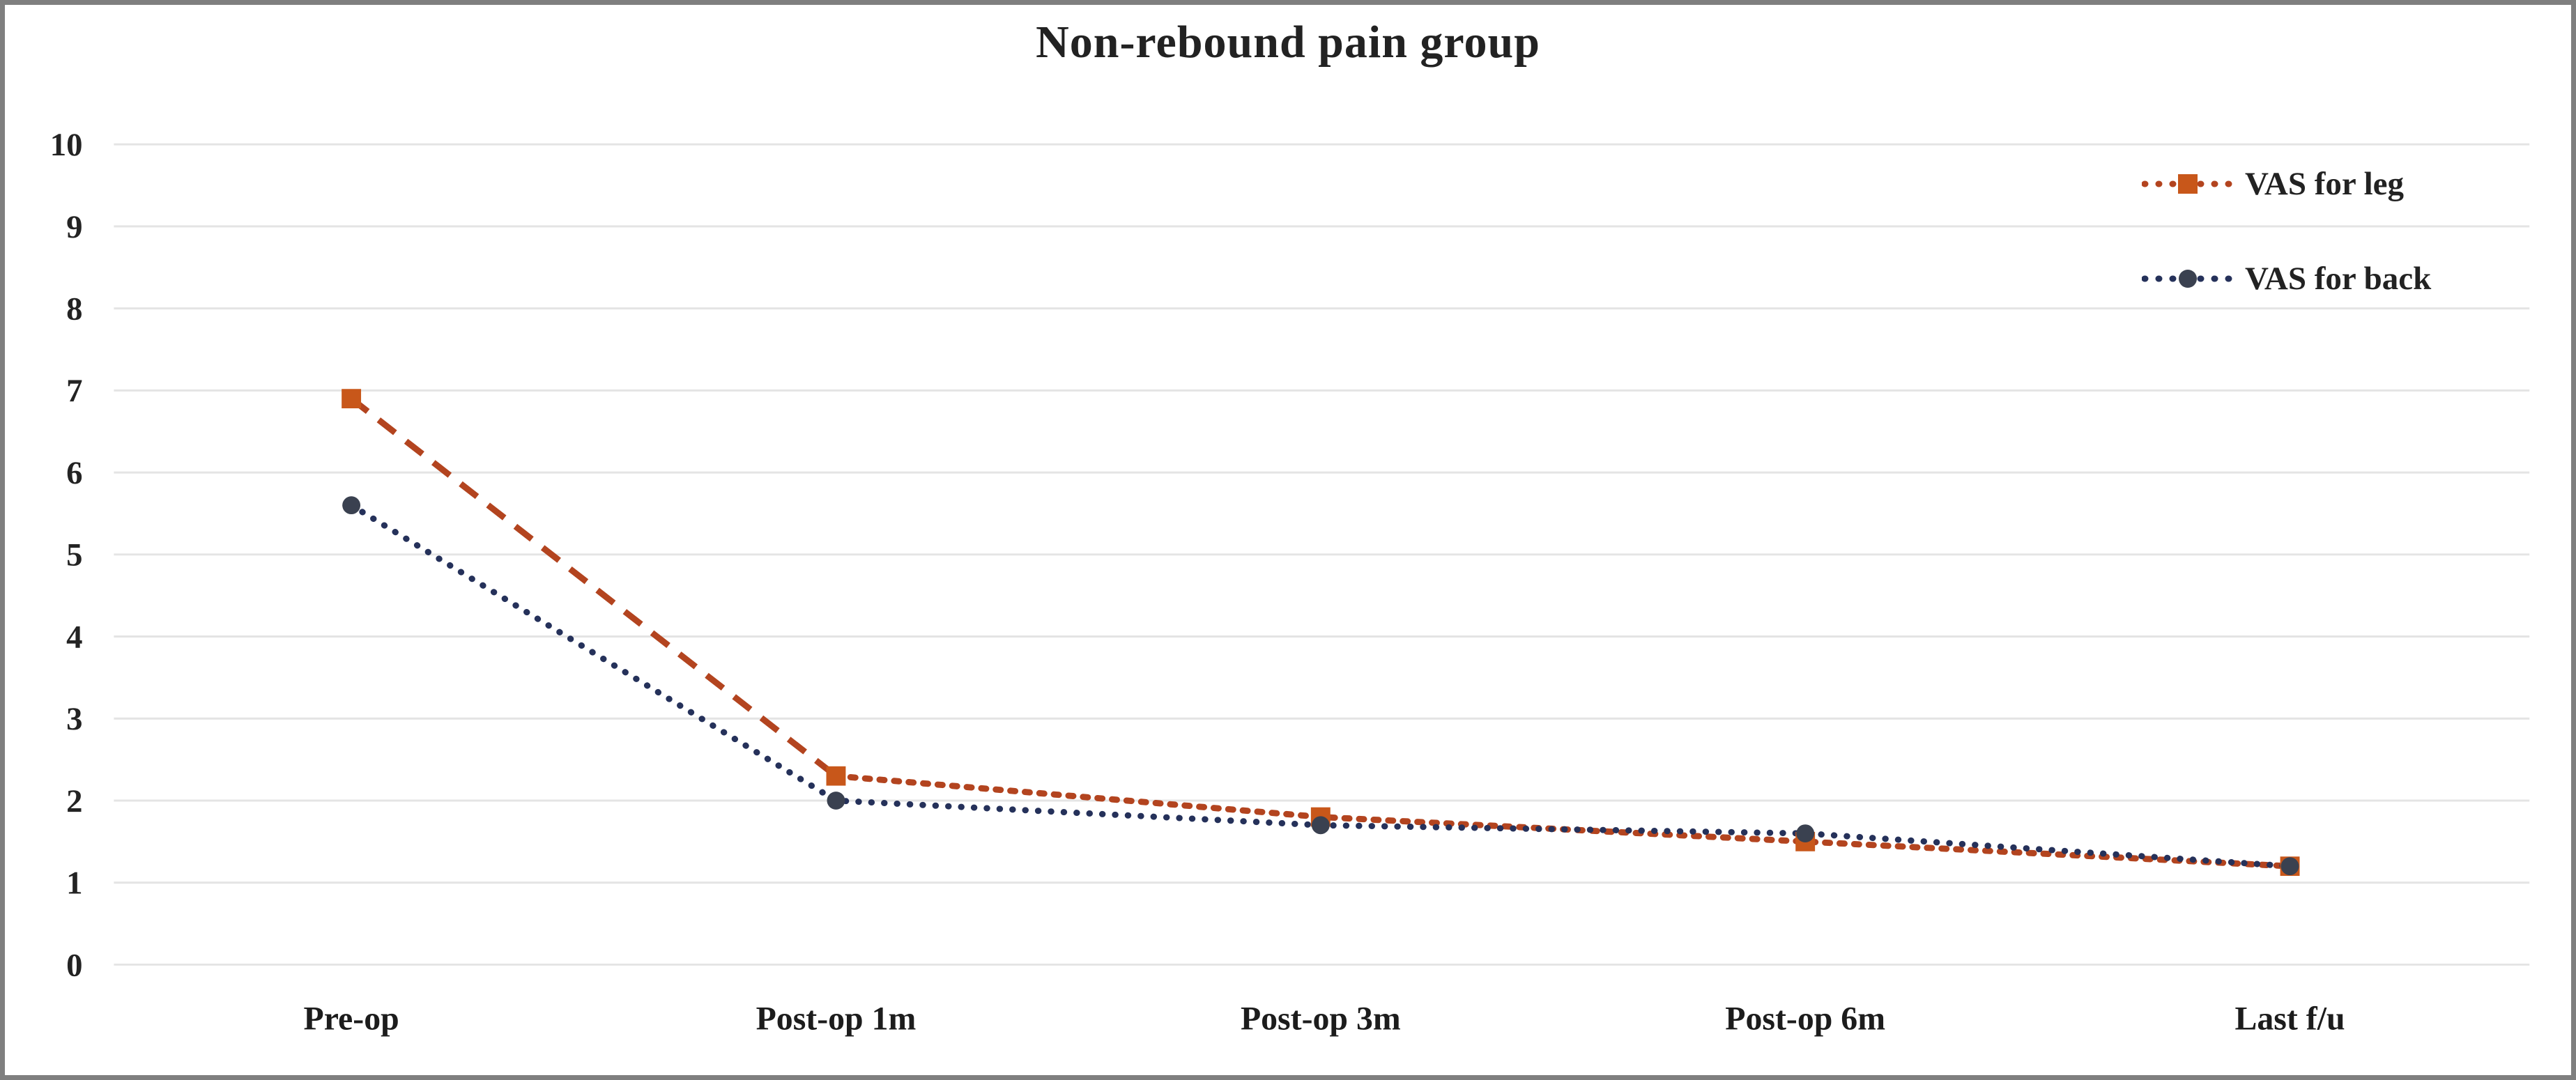  Describe the element at coordinates (74, 883) in the screenshot. I see `y-axis-tick-label: 1` at that location.